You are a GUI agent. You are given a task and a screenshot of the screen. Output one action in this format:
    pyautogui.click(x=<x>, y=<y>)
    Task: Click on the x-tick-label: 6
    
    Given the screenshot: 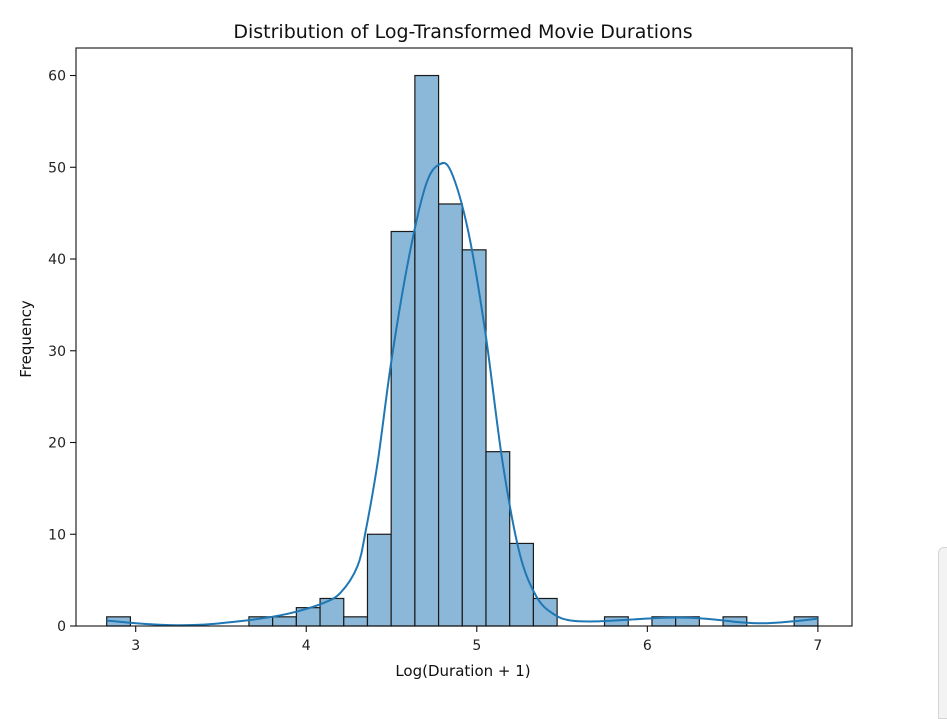 What is the action you would take?
    pyautogui.click(x=647, y=646)
    